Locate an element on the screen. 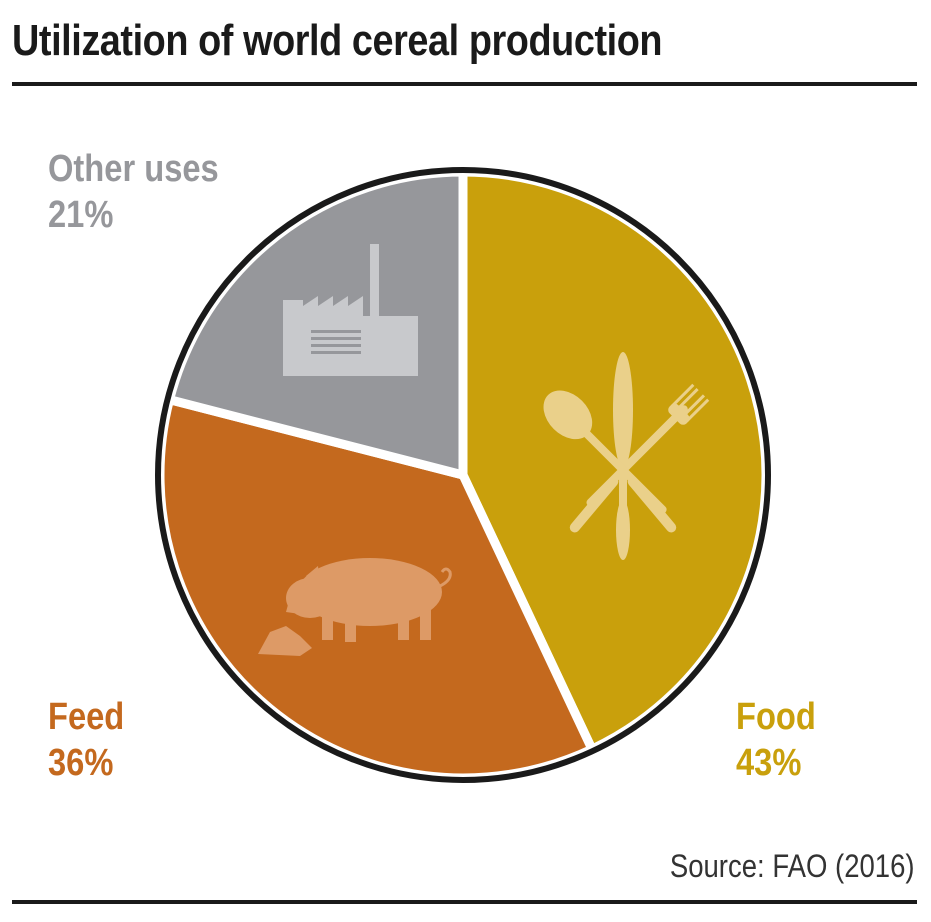 The width and height of the screenshot is (931, 922). label-feed-name: Feed is located at coordinates (86, 717).